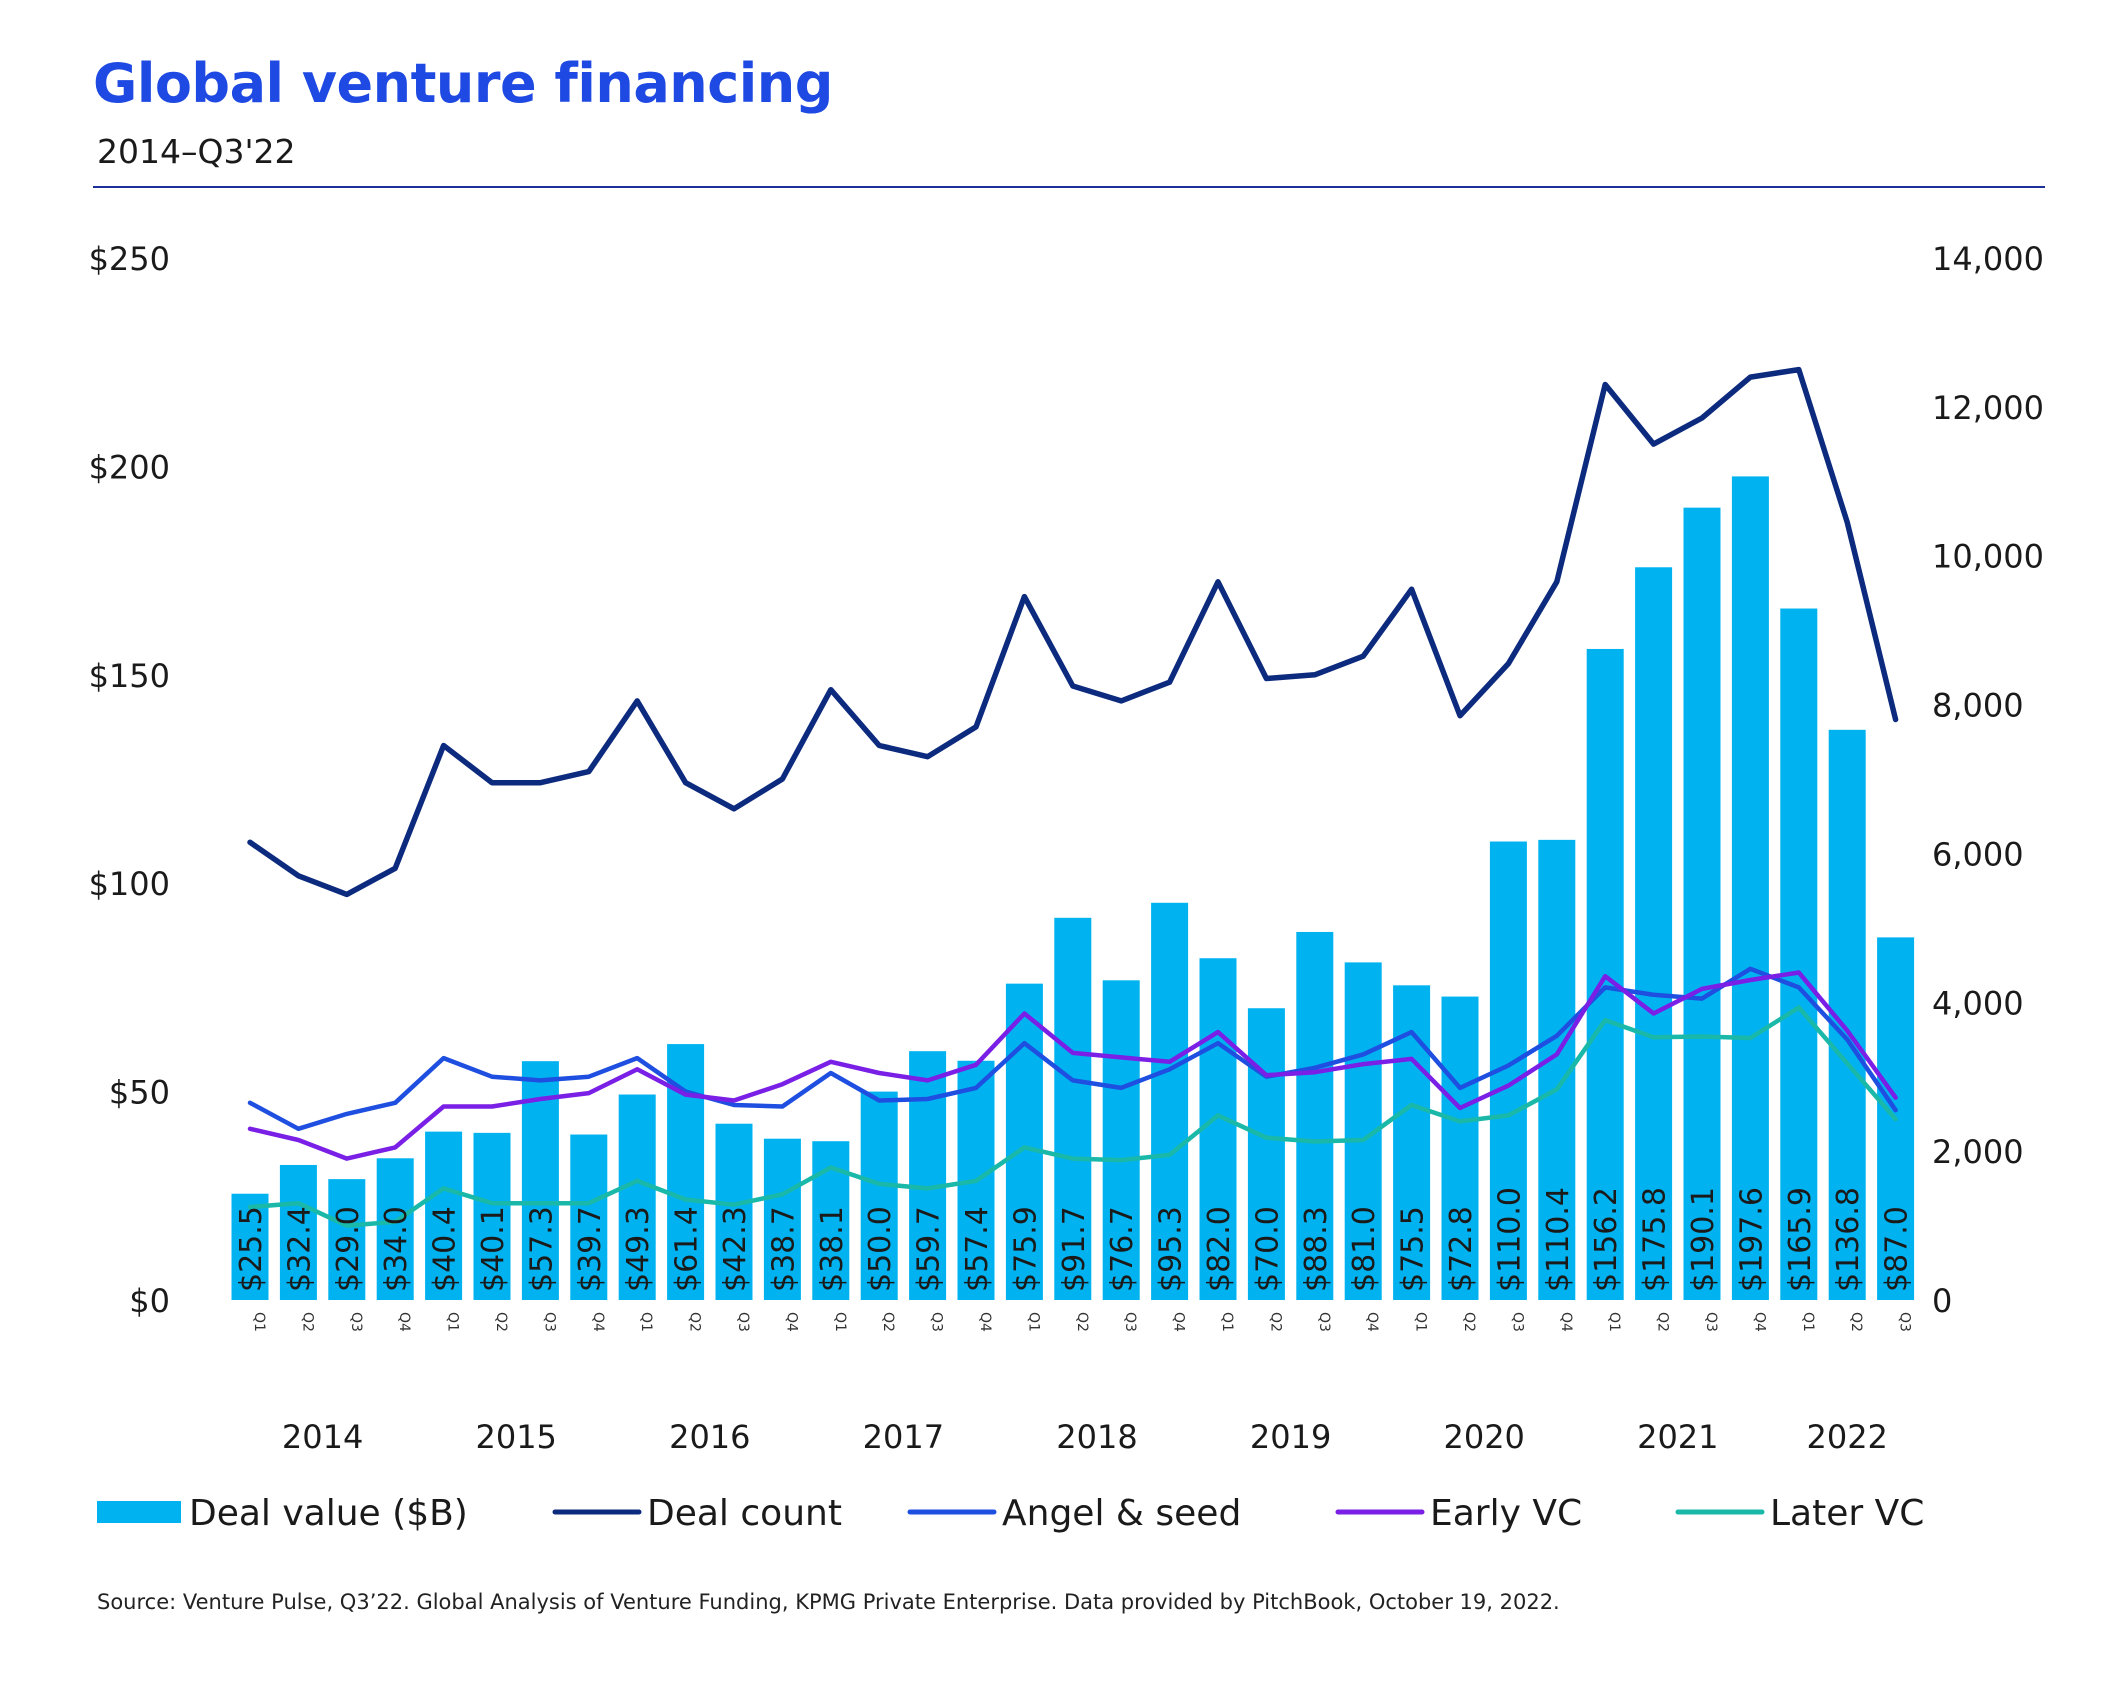 Image resolution: width=2125 pixels, height=1682 pixels. What do you see at coordinates (1978, 1003) in the screenshot?
I see `y-right-tick-label: 4,000` at bounding box center [1978, 1003].